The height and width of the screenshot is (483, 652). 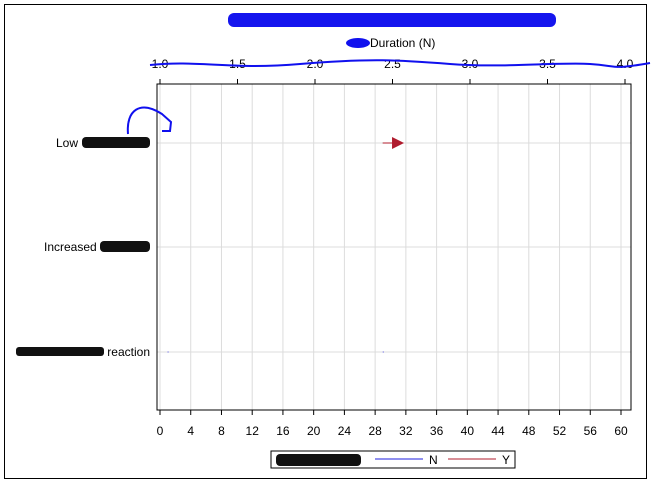 What do you see at coordinates (529, 431) in the screenshot?
I see `x-tick-label: 48` at bounding box center [529, 431].